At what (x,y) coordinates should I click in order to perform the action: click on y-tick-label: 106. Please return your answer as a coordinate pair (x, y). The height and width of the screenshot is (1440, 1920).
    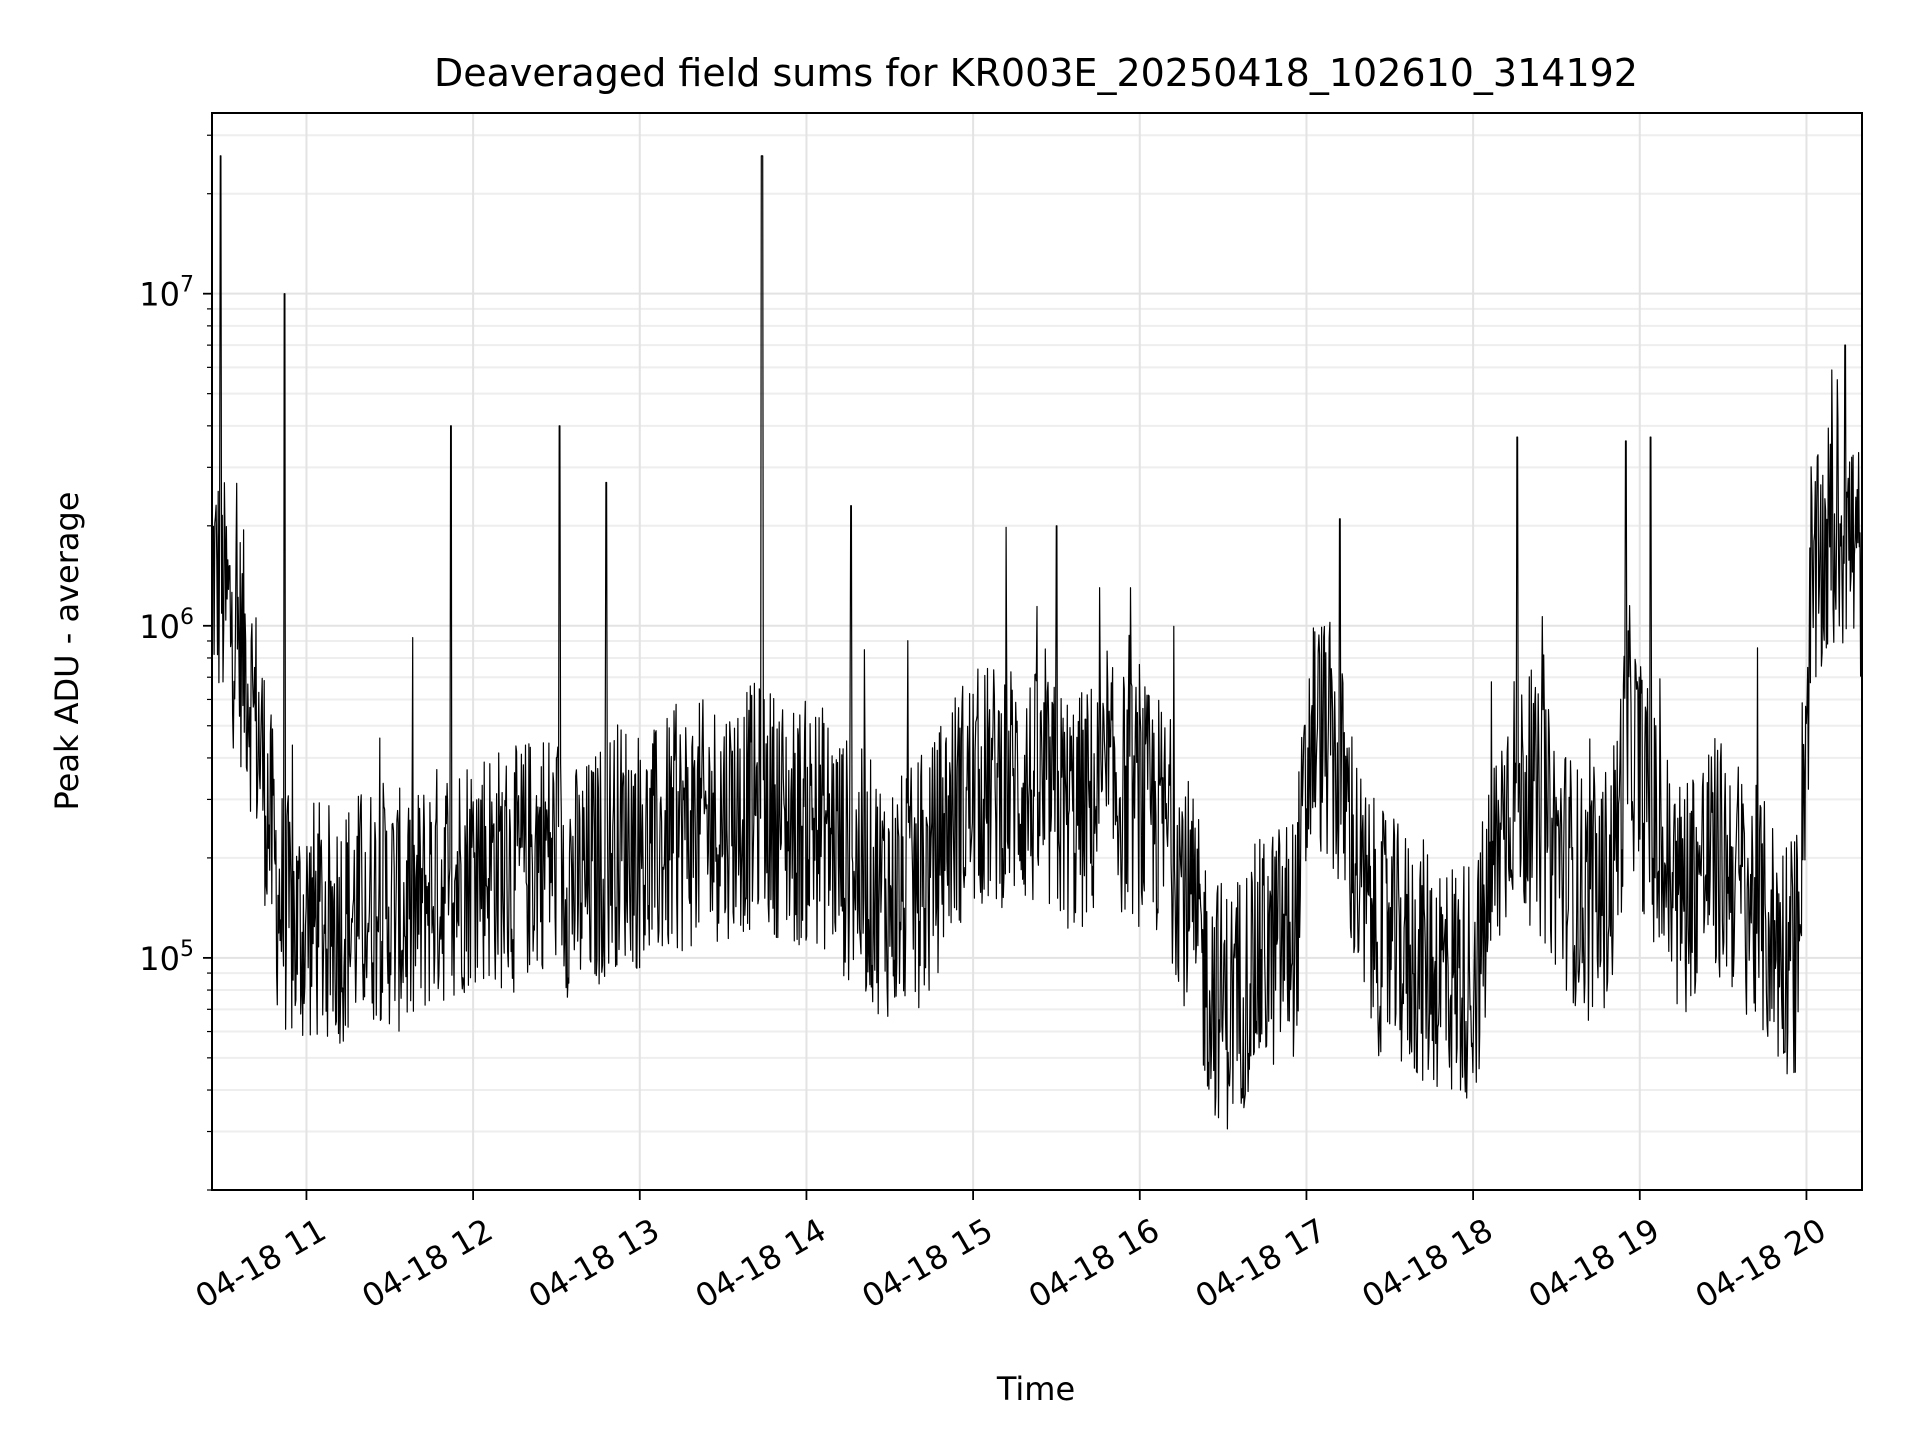
    Looking at the image, I should click on (166, 625).